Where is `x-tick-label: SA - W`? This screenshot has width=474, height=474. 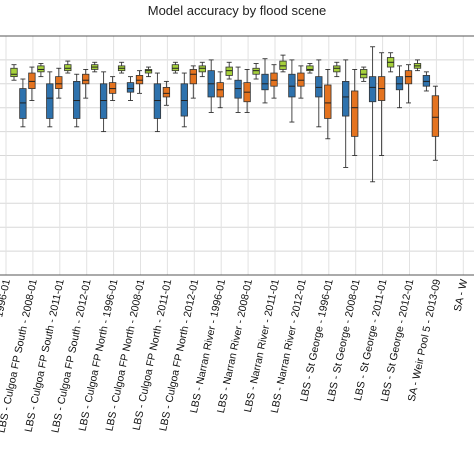 x-tick-label: SA - W is located at coordinates (461, 295).